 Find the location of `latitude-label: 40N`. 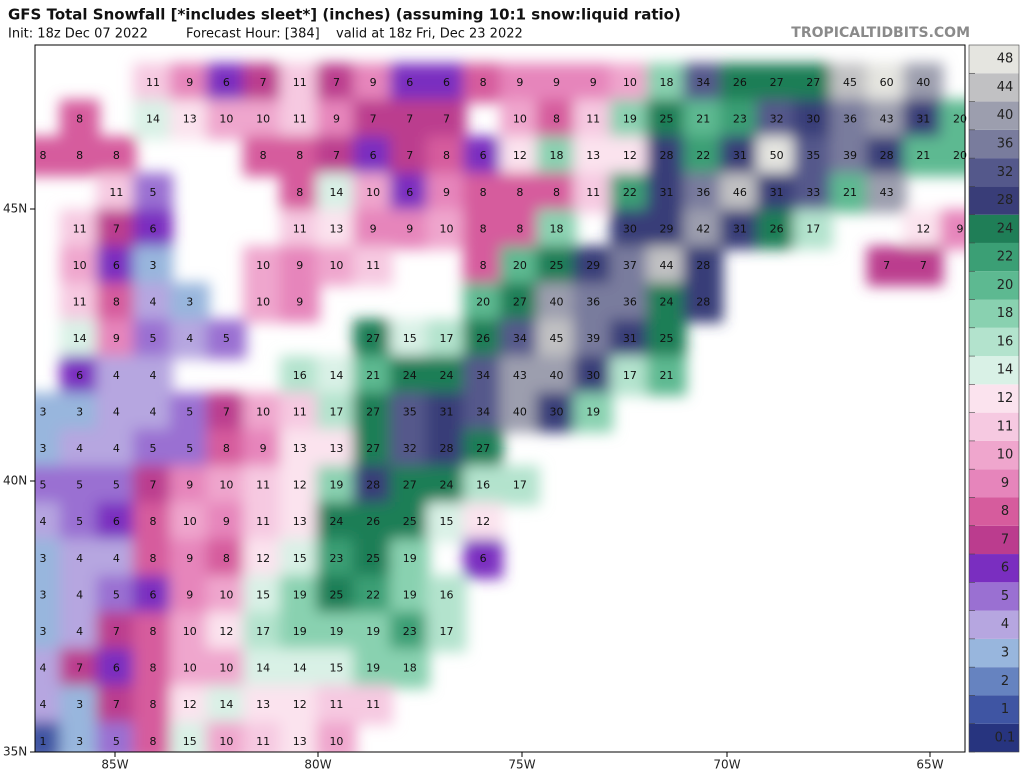

latitude-label: 40N is located at coordinates (15, 481).